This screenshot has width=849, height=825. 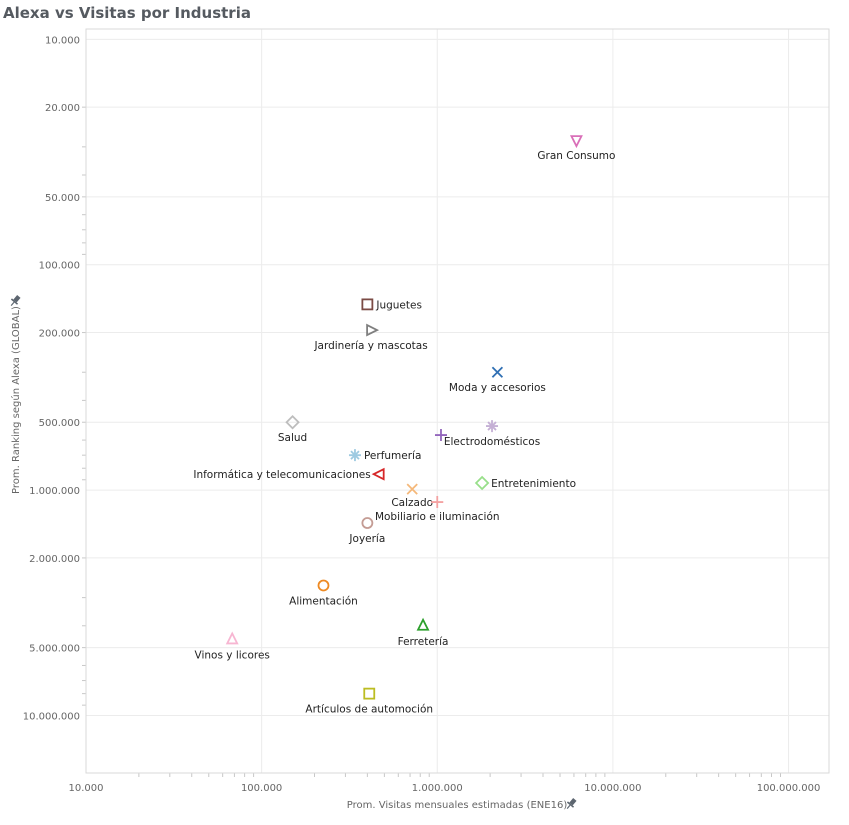 I want to click on point-label: Calzado, so click(x=412, y=503).